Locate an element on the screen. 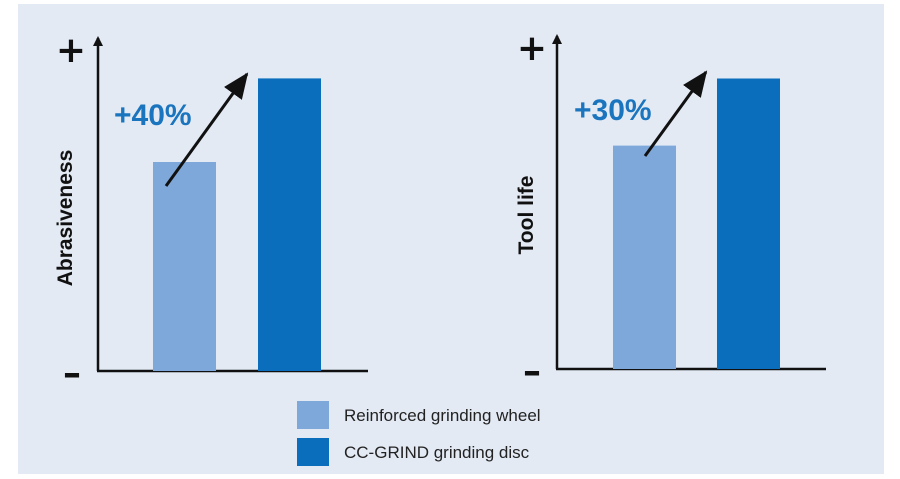 The width and height of the screenshot is (900, 479). y-axis-label: Tool life is located at coordinates (526, 215).